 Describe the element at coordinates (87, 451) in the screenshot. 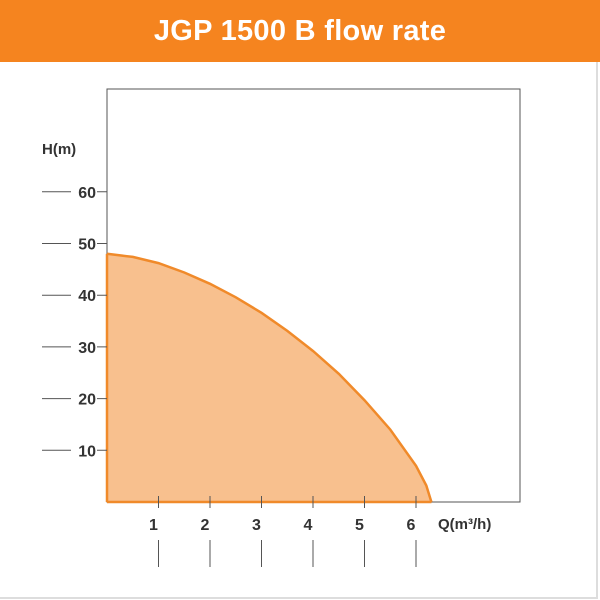

I see `y-tick-label: 10` at that location.